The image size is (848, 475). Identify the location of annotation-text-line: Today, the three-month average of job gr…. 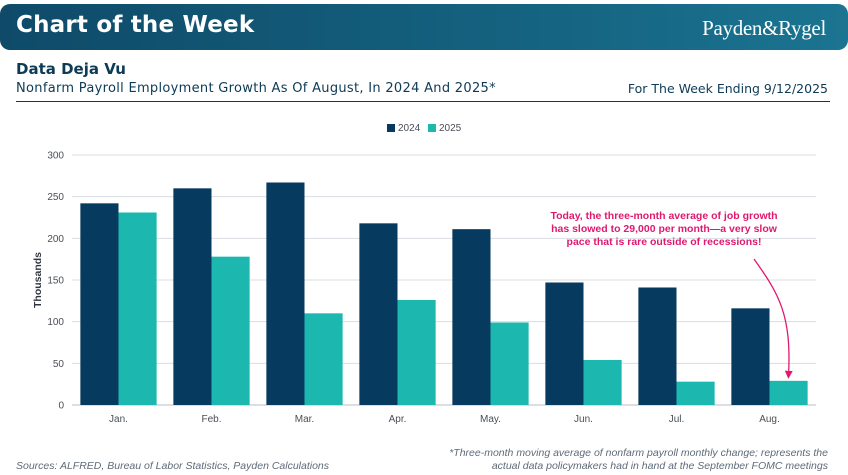
(663, 216).